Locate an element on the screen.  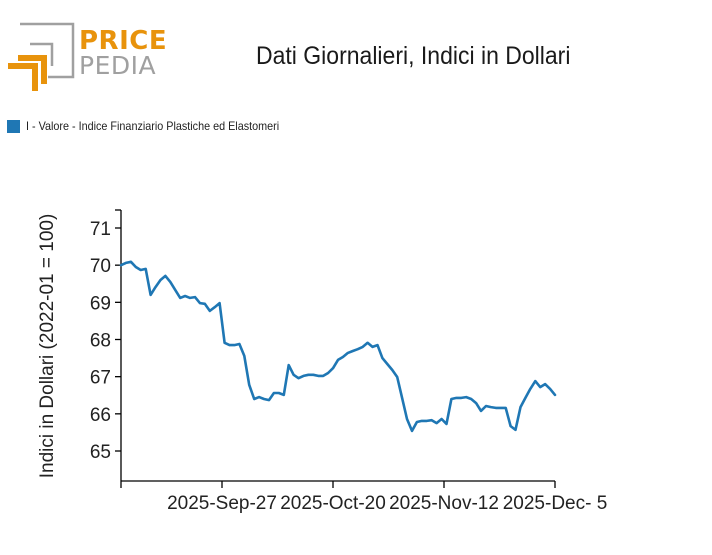
y-tick-label: 69 is located at coordinates (100, 303).